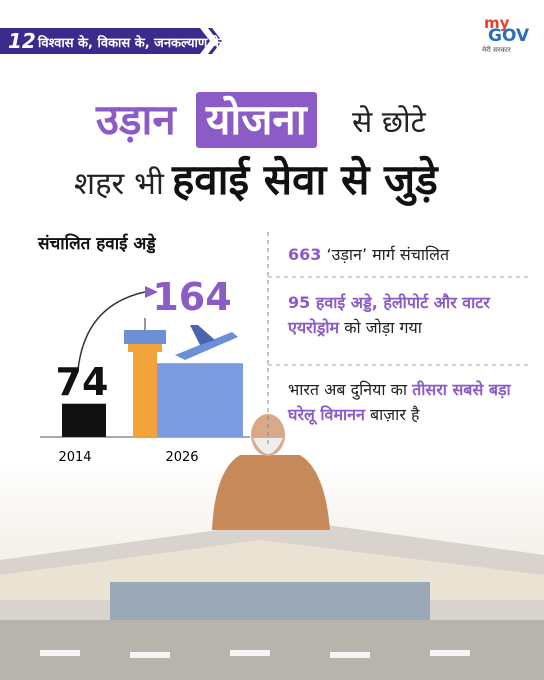 The height and width of the screenshot is (680, 544). Describe the element at coordinates (255, 654) in the screenshot. I see `model-planes` at that location.